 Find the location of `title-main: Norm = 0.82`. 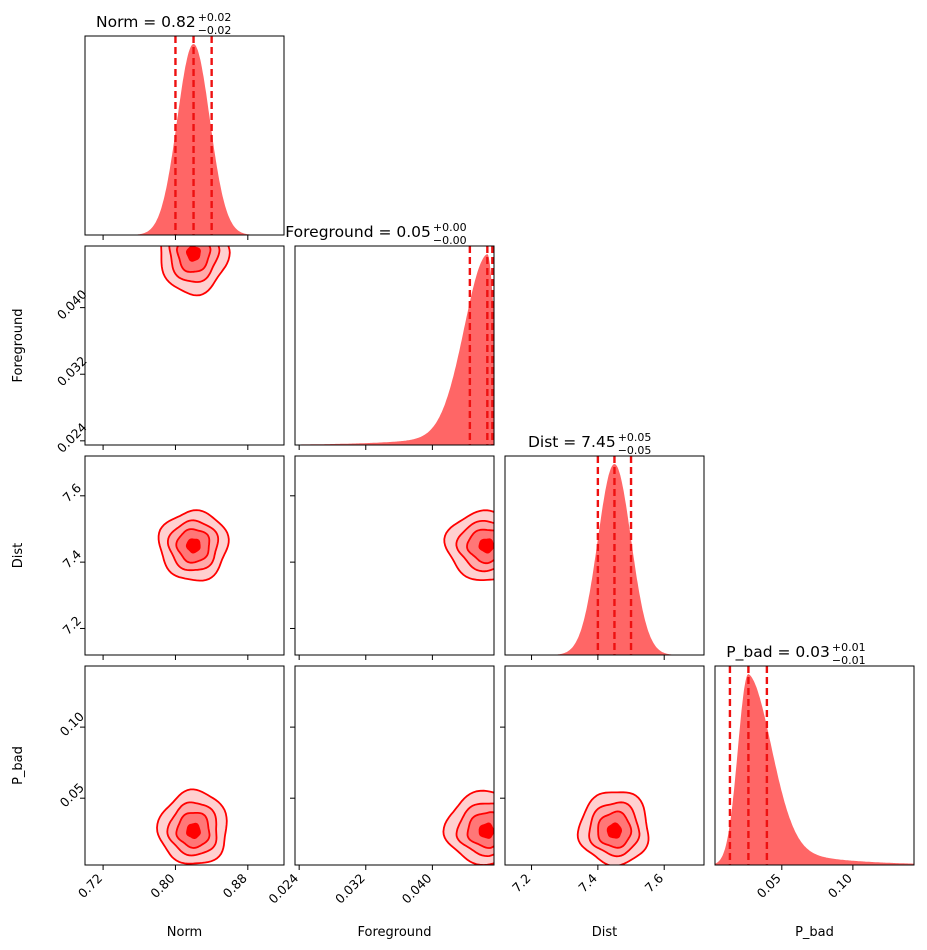

title-main: Norm = 0.82 is located at coordinates (146, 22).